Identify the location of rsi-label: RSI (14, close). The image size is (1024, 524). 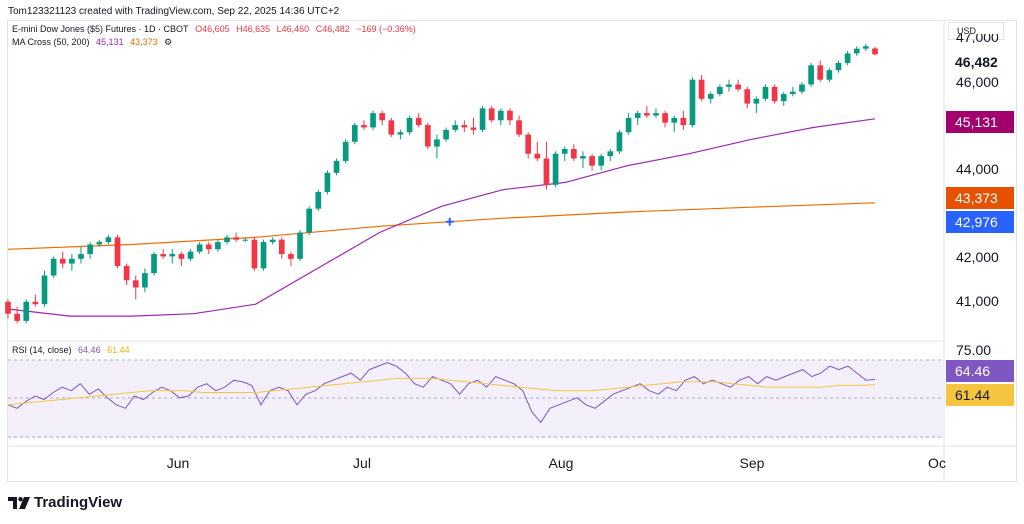
(42, 350).